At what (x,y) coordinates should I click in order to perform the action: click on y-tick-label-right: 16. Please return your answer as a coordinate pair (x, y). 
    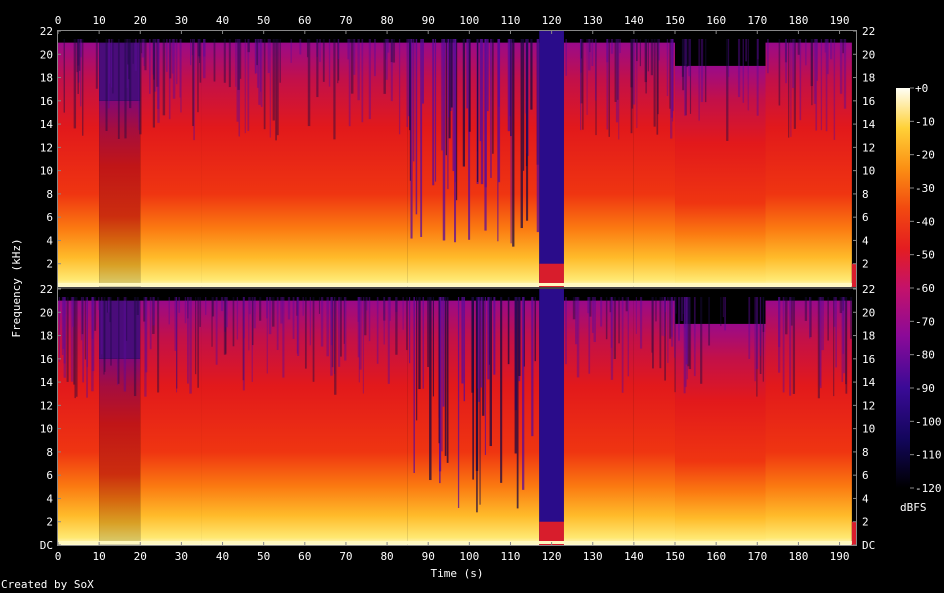
    Looking at the image, I should click on (868, 359).